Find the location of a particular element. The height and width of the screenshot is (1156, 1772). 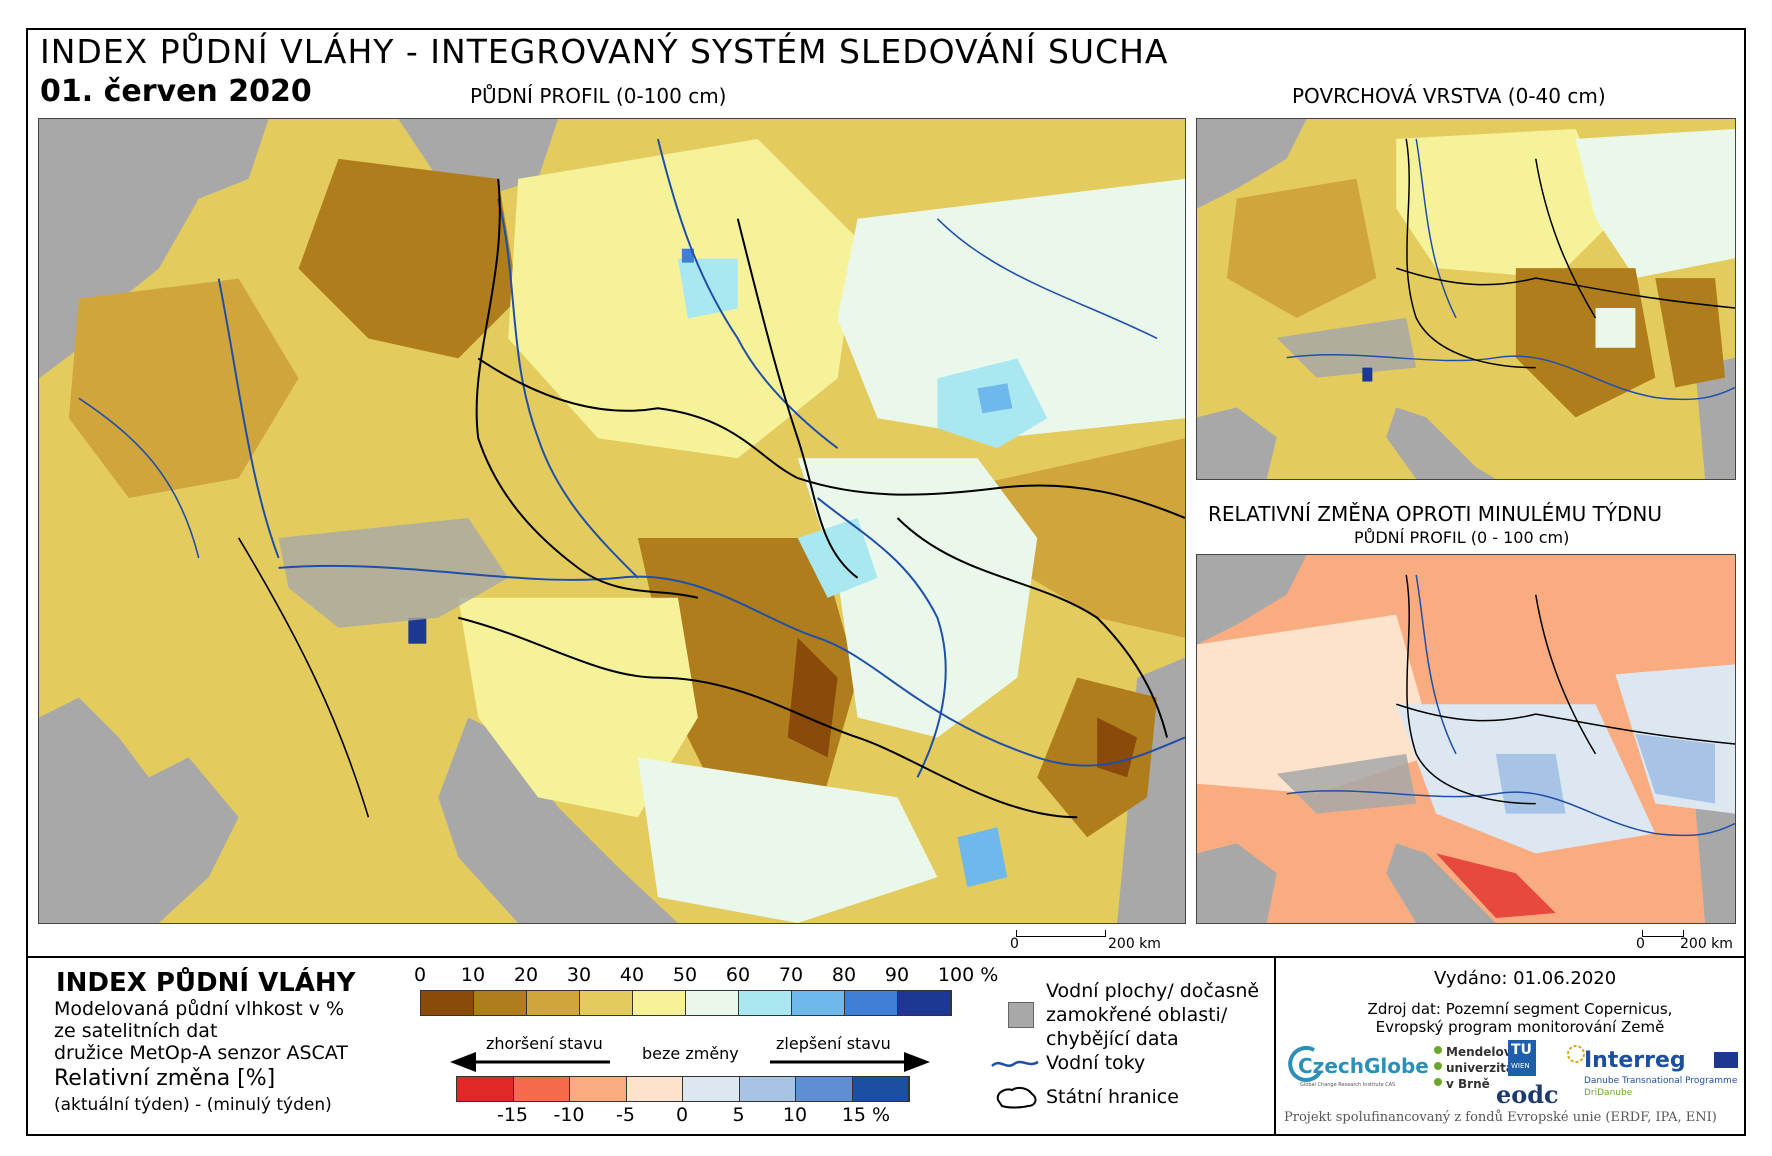

small-scale-max: 200 km is located at coordinates (1706, 944).